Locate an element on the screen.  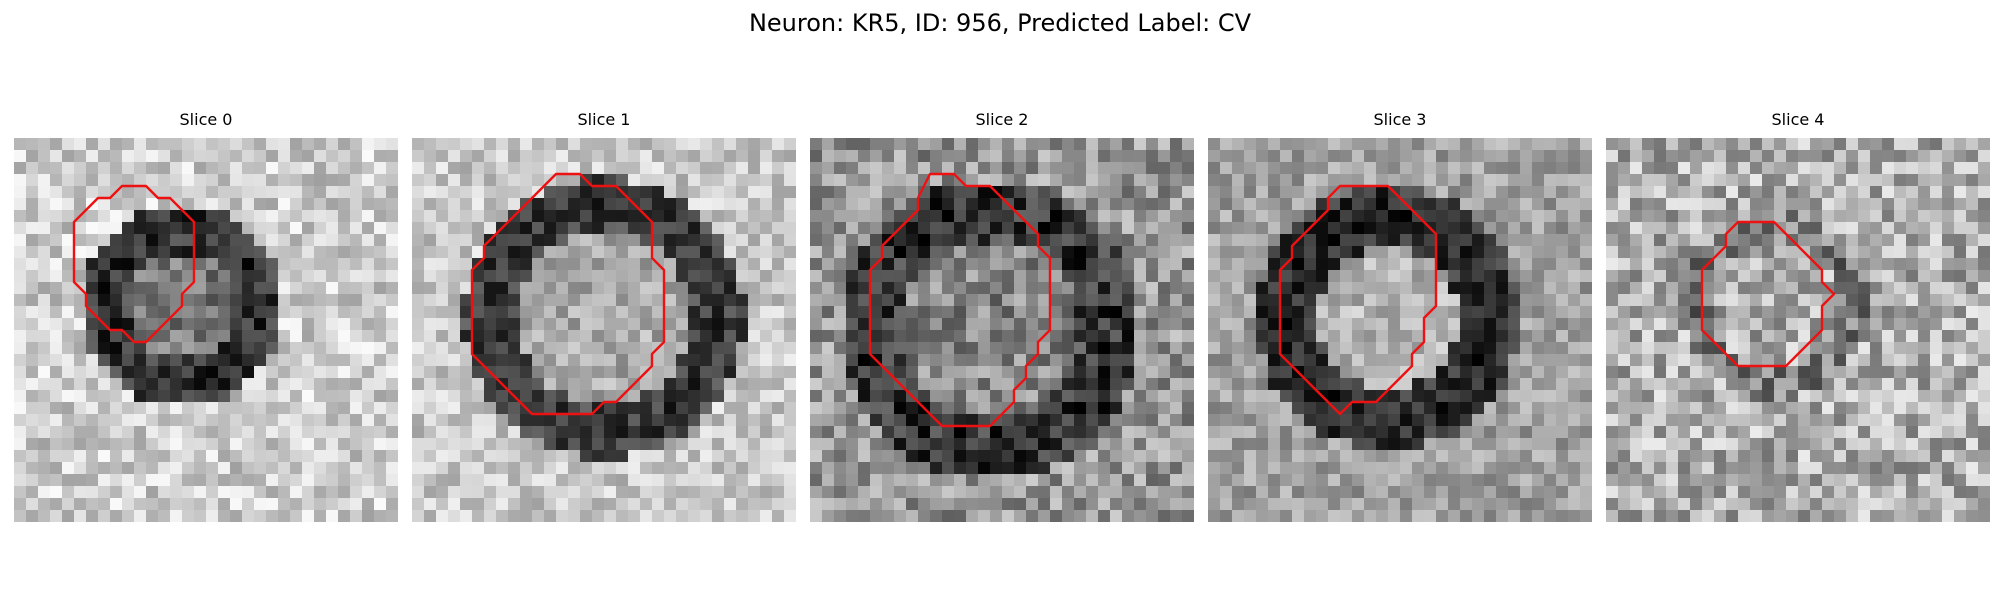
slice-title: Slice 4 is located at coordinates (1798, 119).